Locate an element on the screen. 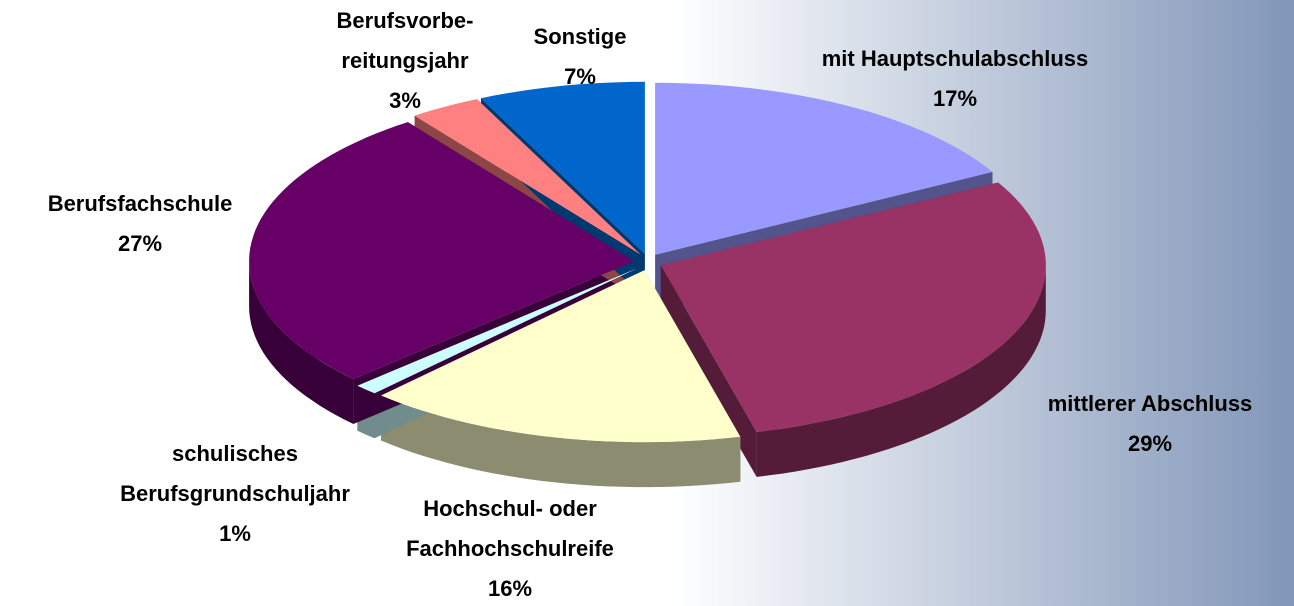  slice-label: Berufsvorbe-reitungsjahr is located at coordinates (405, 40).